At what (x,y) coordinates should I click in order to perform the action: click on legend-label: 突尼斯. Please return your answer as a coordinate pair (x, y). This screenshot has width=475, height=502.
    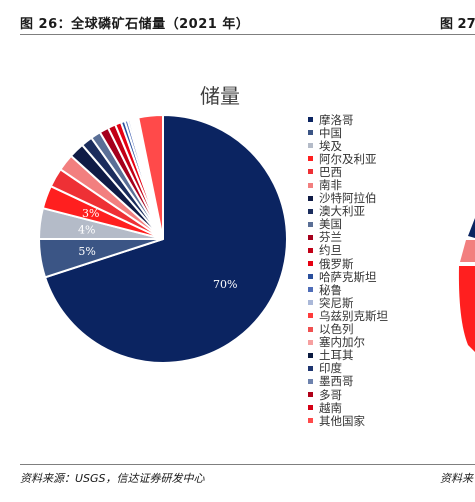
    Looking at the image, I should click on (336, 302).